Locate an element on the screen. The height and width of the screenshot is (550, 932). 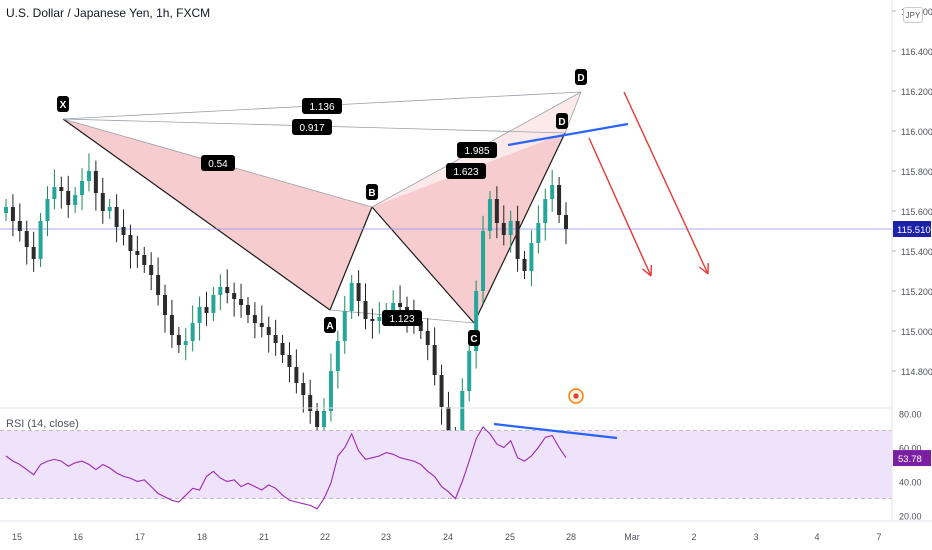
last-price-text: 115.510 is located at coordinates (914, 230).